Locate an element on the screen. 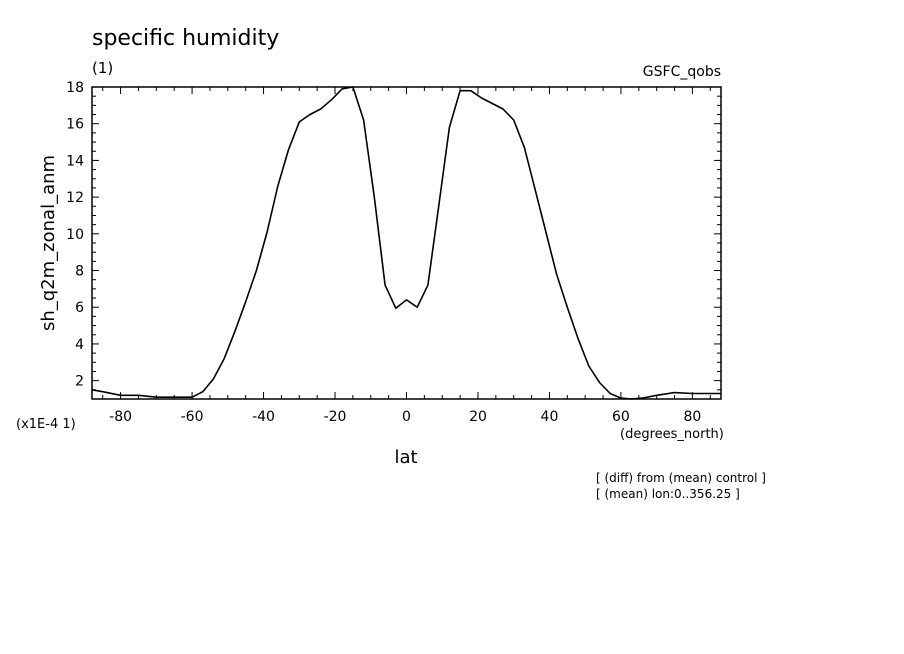  panel-label: (1) is located at coordinates (102, 68).